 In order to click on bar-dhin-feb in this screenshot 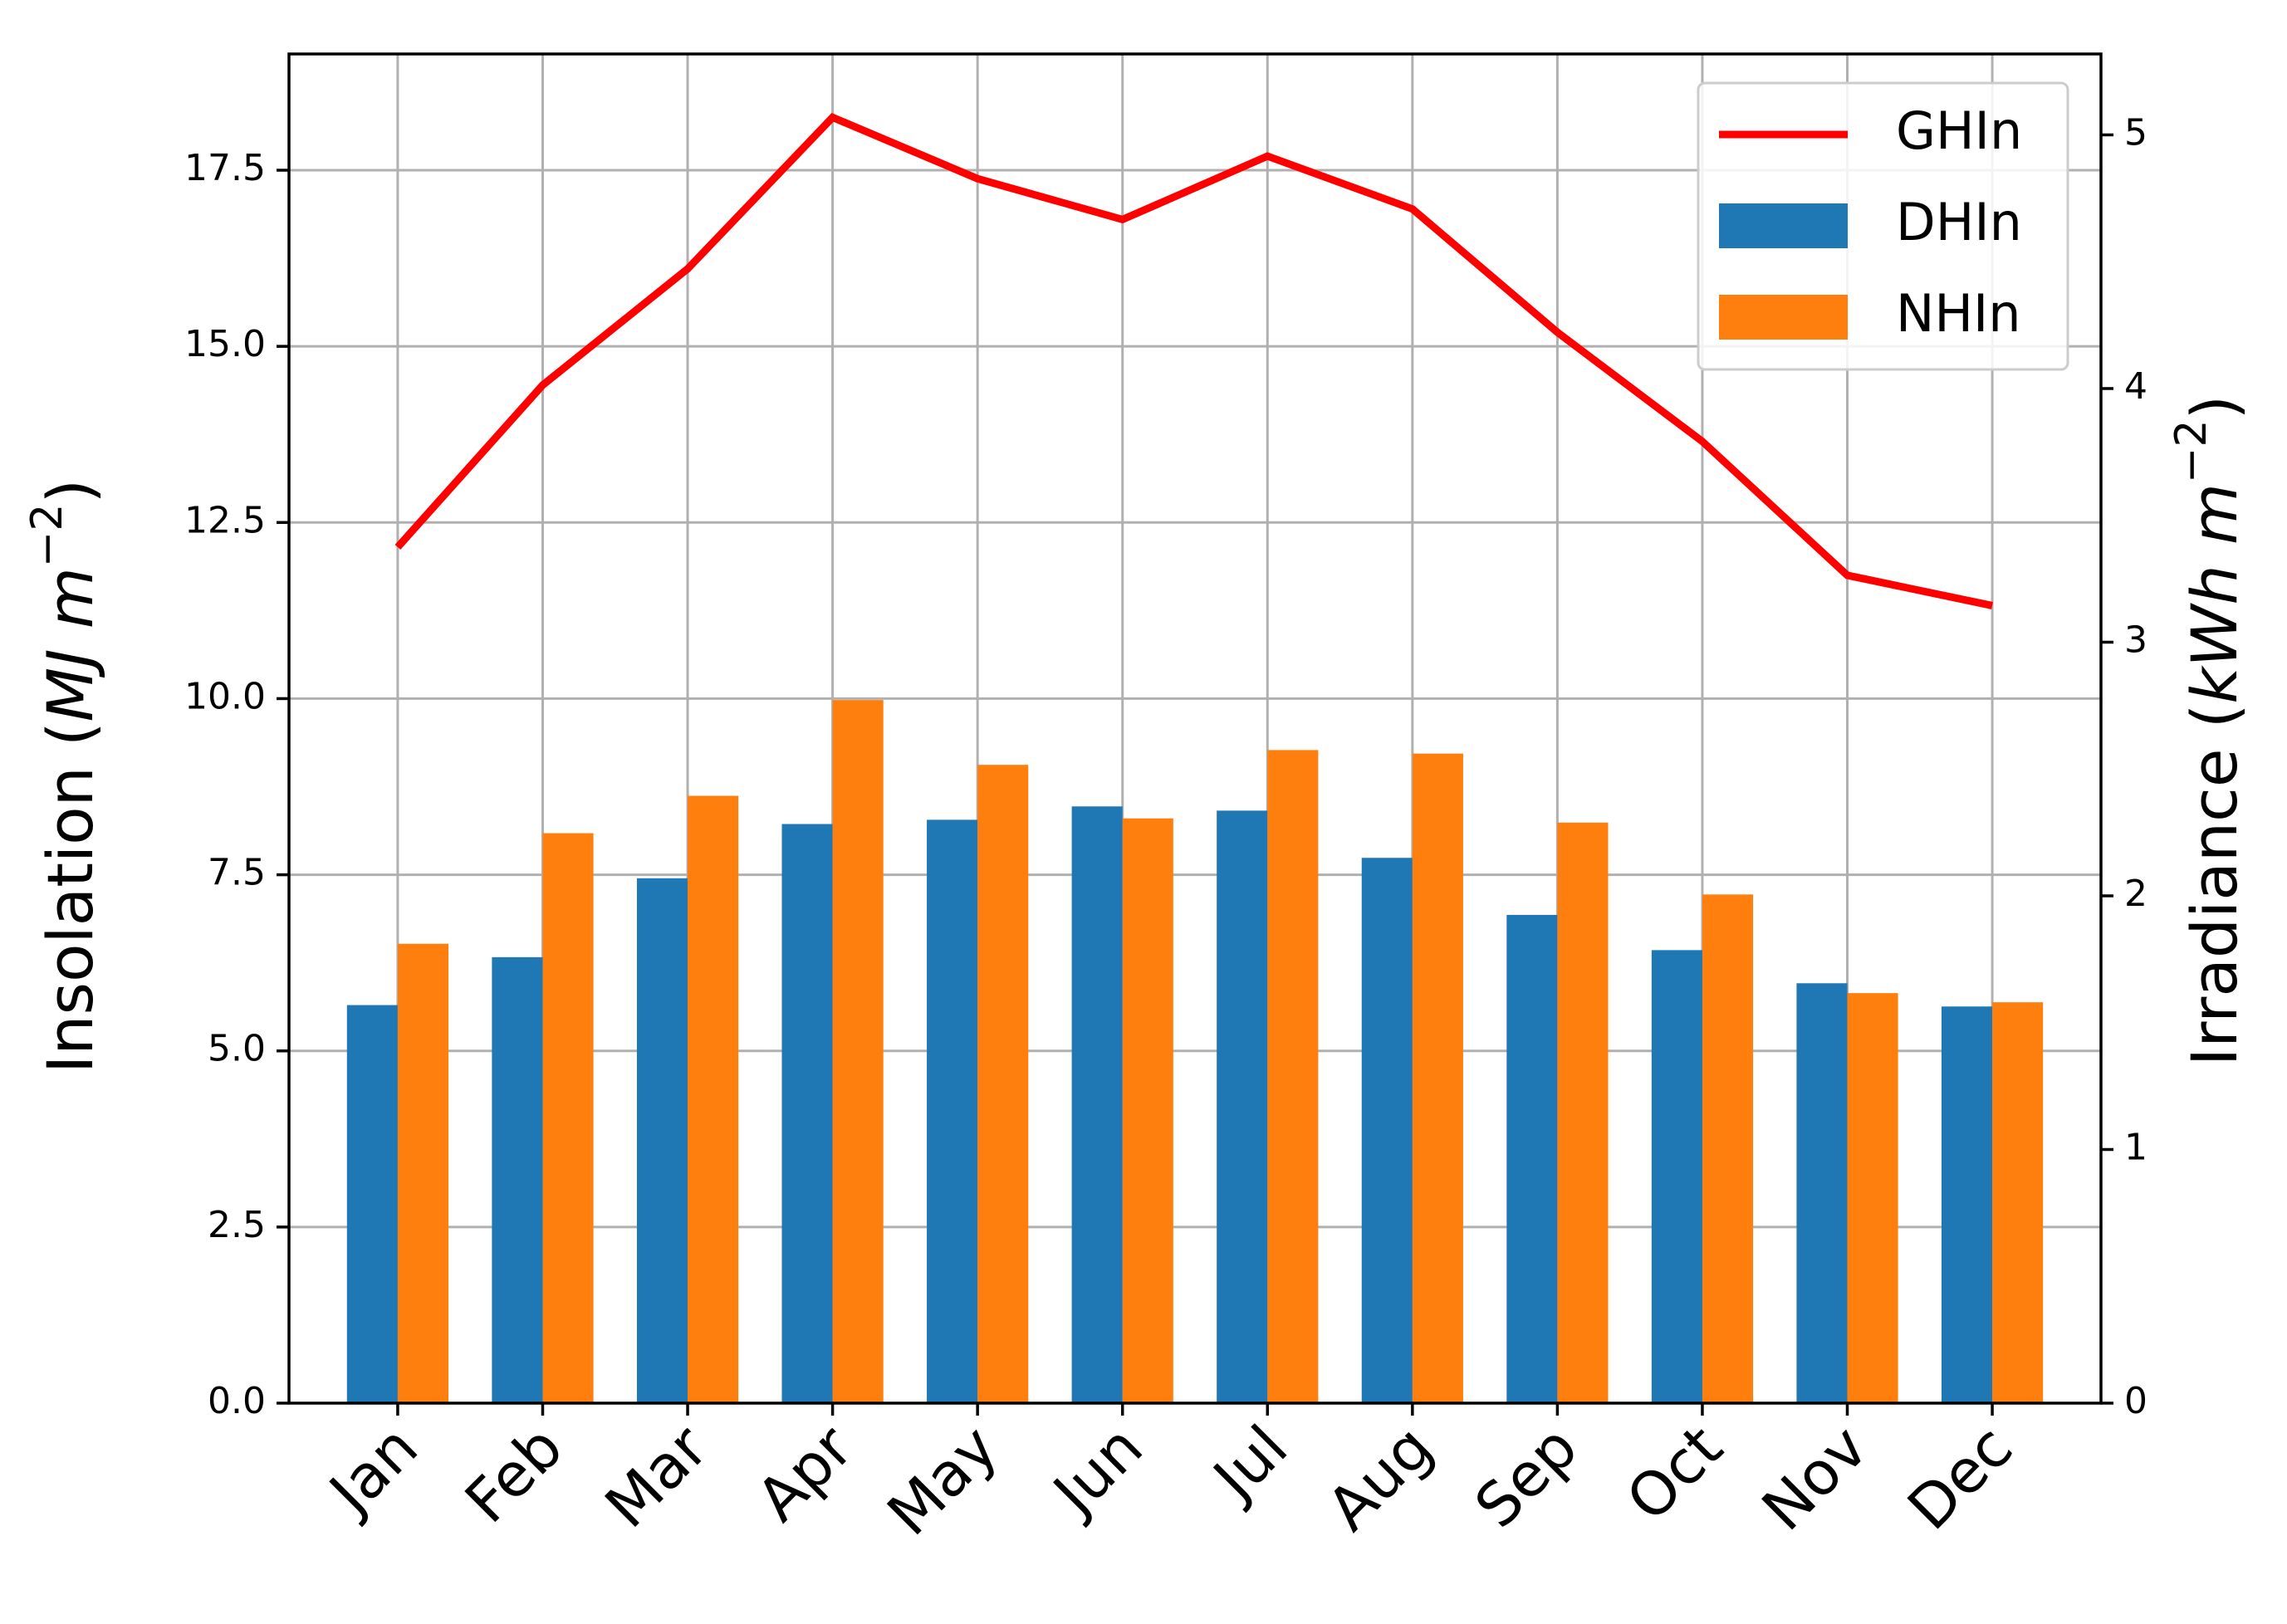, I will do `click(517, 1179)`.